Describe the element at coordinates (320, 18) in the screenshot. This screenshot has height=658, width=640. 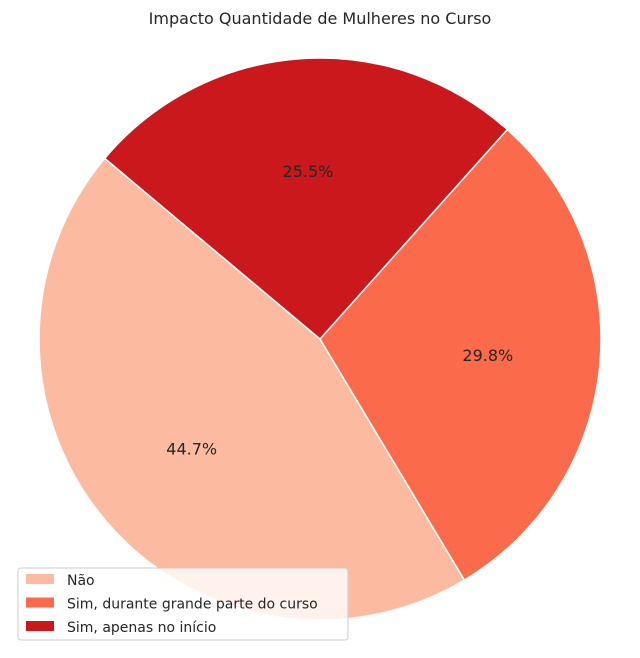
I see `chart-title: Impacto Quantidade de Mulheres no Curso` at that location.